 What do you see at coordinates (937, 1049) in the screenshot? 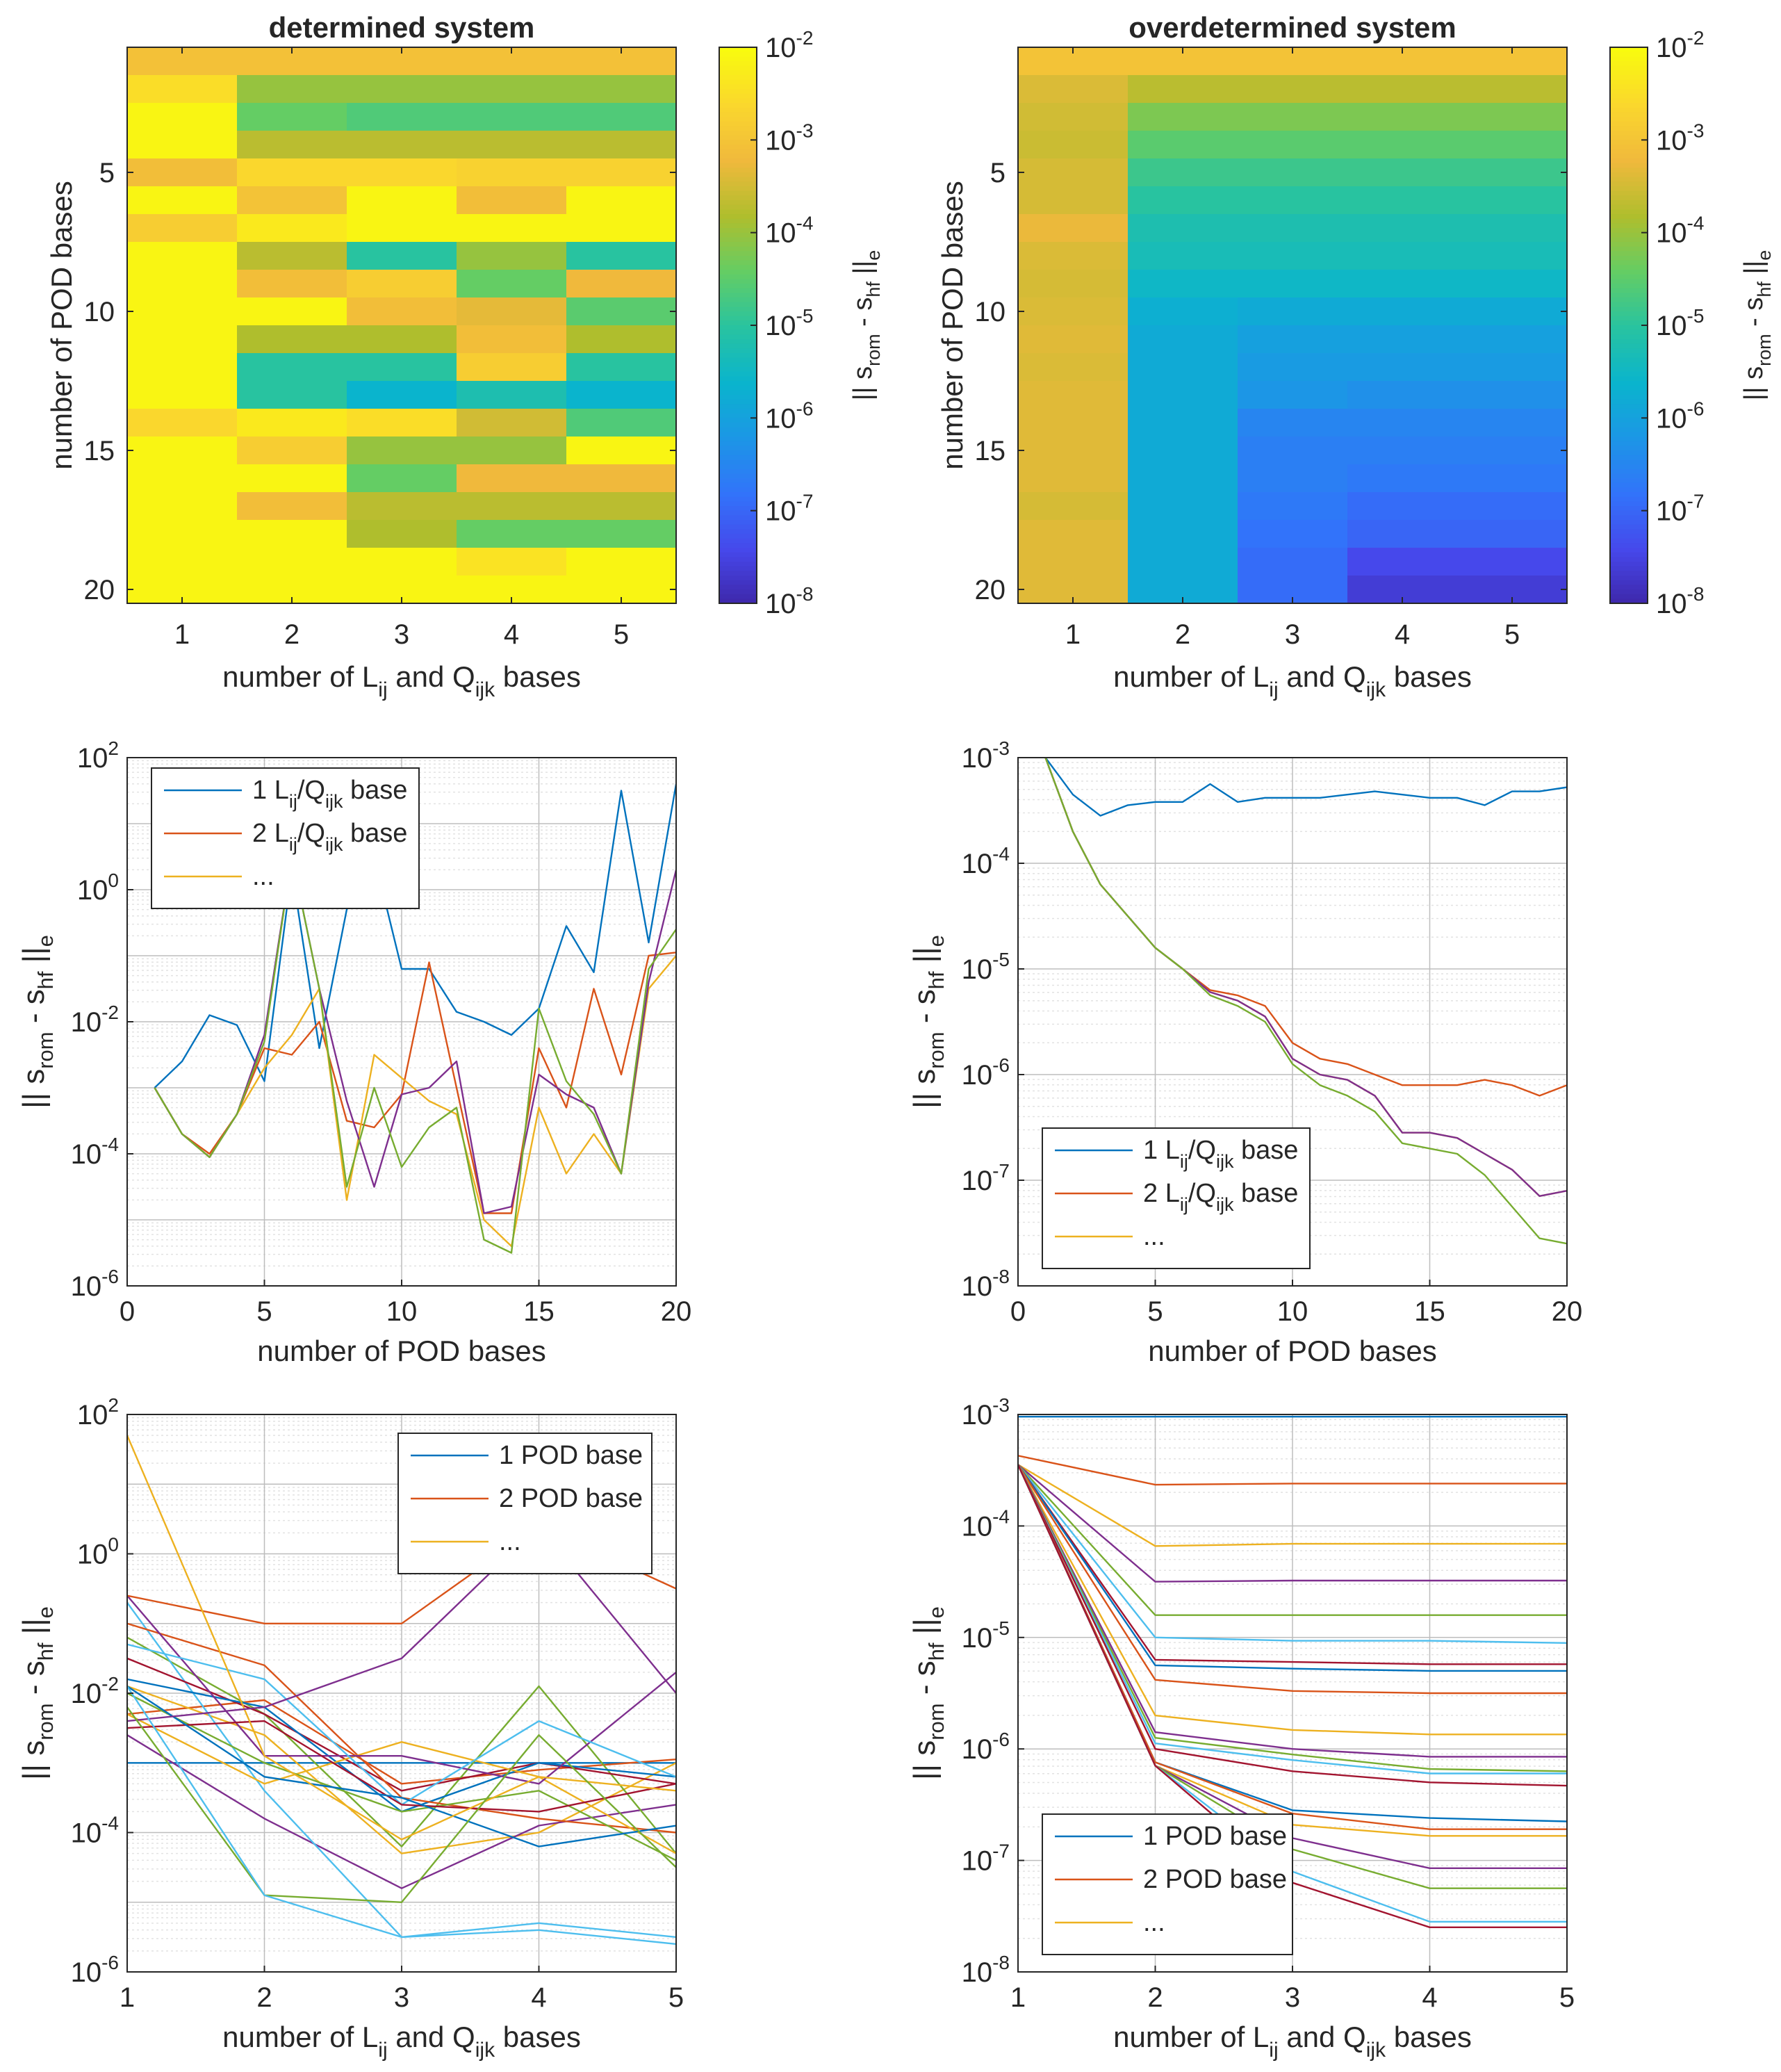
I see `label-subscript: rom` at bounding box center [937, 1049].